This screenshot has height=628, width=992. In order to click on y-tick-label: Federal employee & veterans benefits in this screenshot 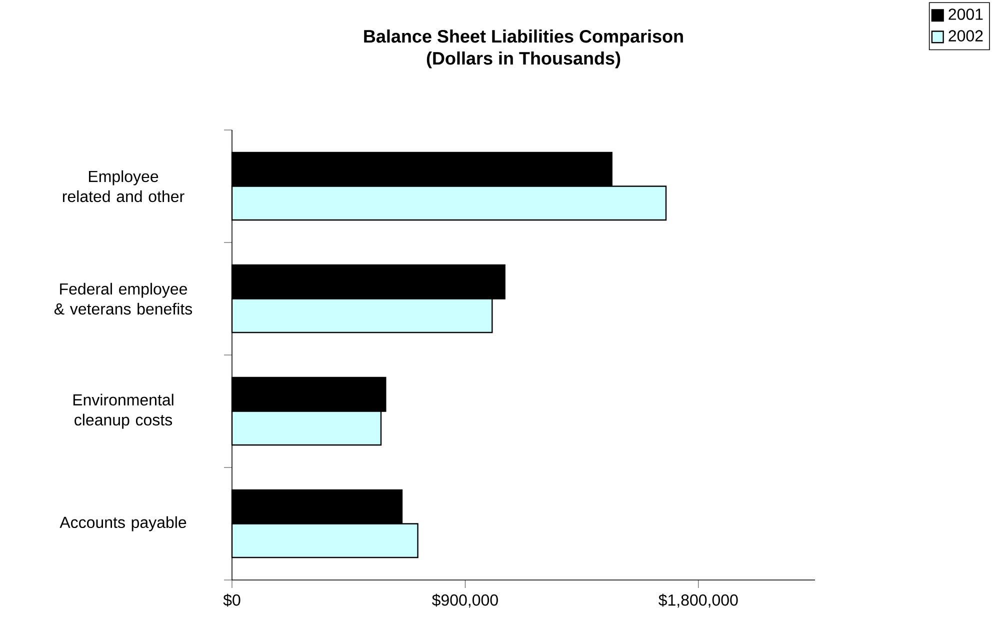, I will do `click(123, 298)`.